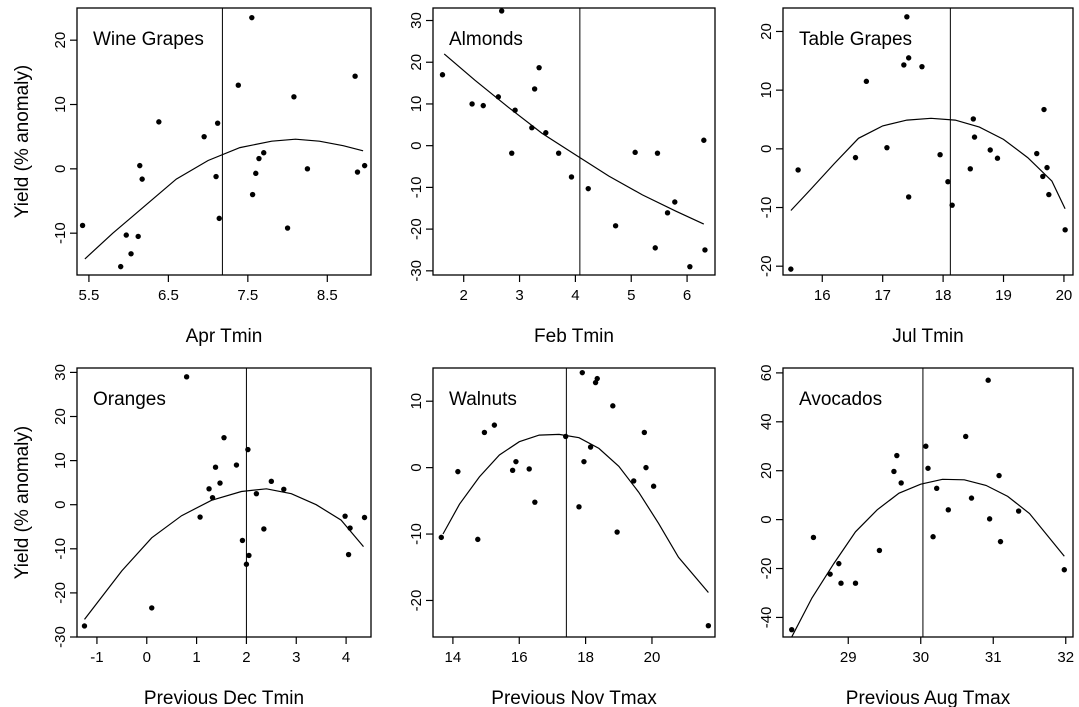 The height and width of the screenshot is (707, 1079). What do you see at coordinates (687, 295) in the screenshot?
I see `x-tick-label: 6` at bounding box center [687, 295].